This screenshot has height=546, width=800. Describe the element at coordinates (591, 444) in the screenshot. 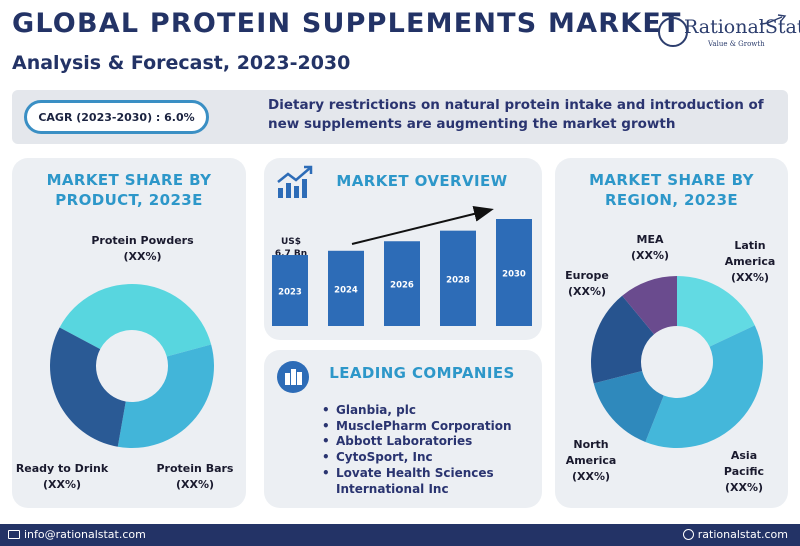

I see `label-north-america-l1: North` at that location.